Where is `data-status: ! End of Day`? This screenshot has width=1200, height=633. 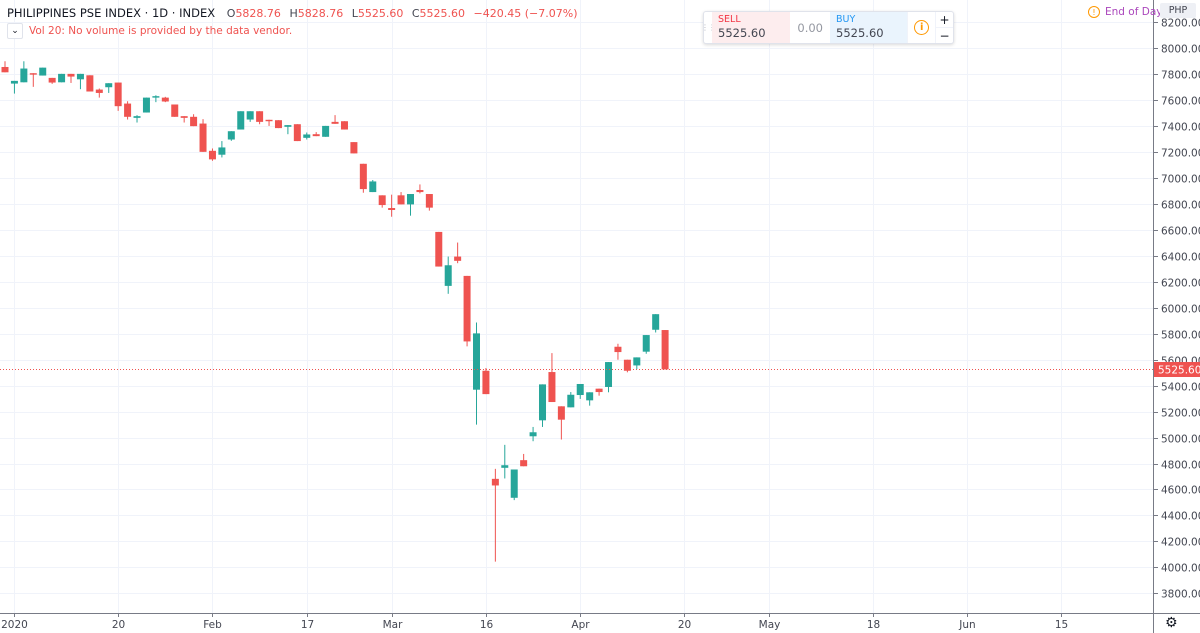
data-status: ! End of Day is located at coordinates (1125, 12).